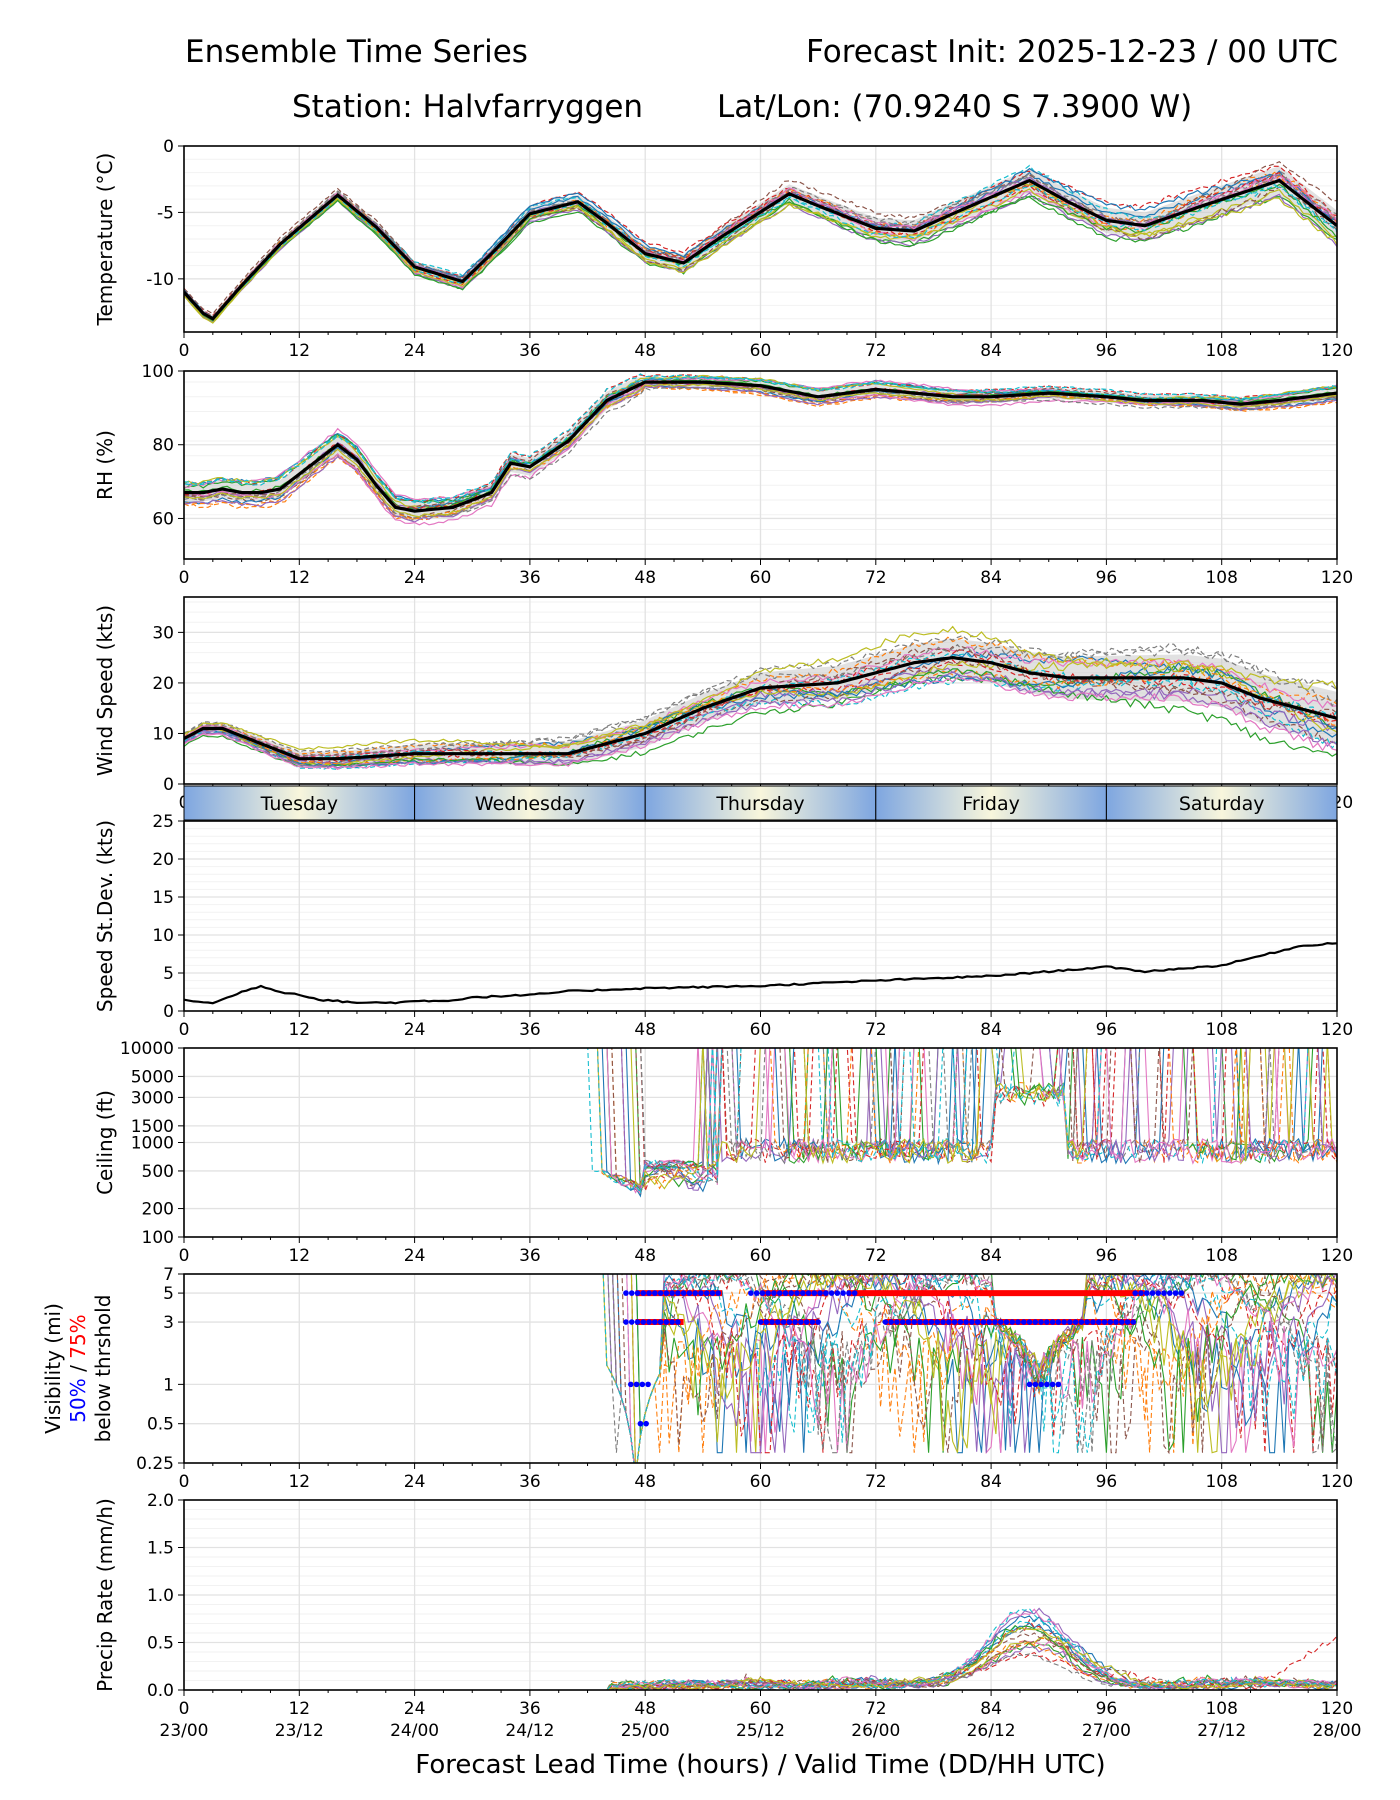 The image size is (1400, 1800). Describe the element at coordinates (53, 1368) in the screenshot. I see `y-axis-label: Visibility (mi)` at that location.